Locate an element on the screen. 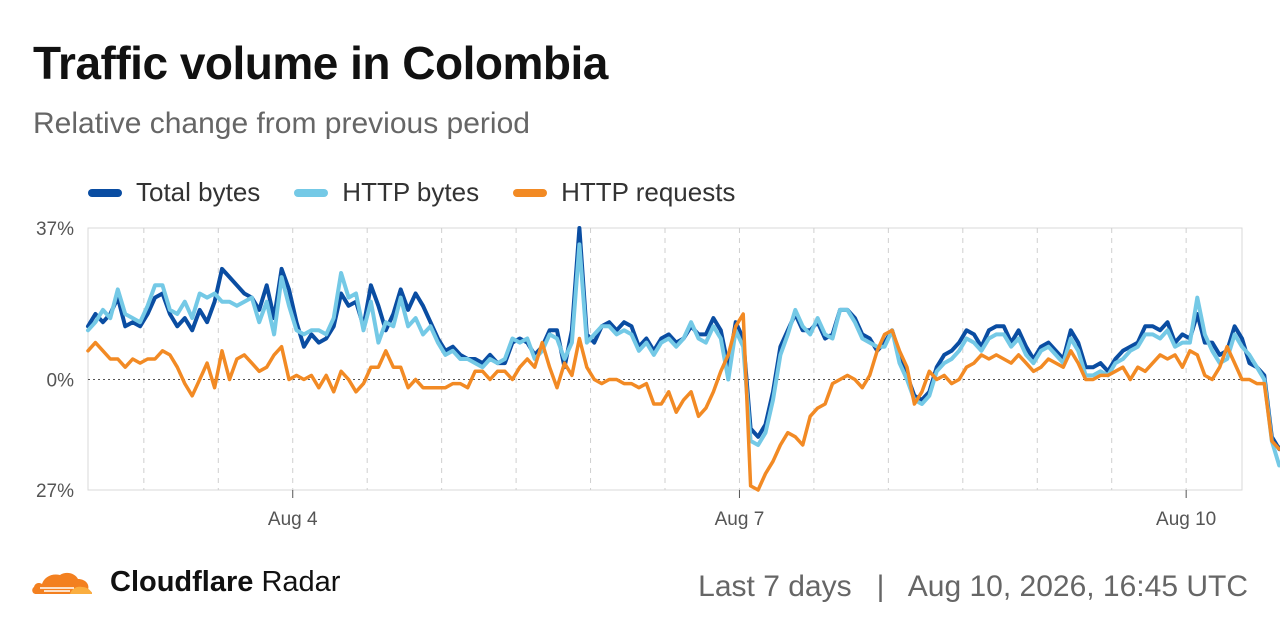 This screenshot has height=637, width=1280. legend-label-http-bytes: HTTP bytes is located at coordinates (411, 192).